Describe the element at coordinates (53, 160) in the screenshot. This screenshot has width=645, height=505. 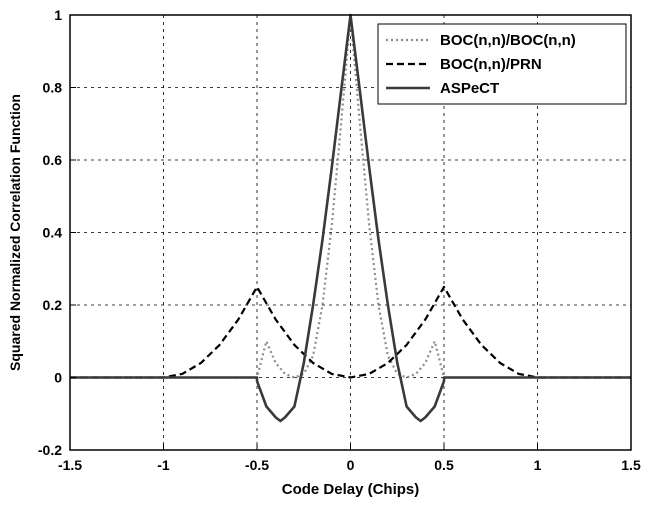
I see `y-tick-label: 0.6` at that location.